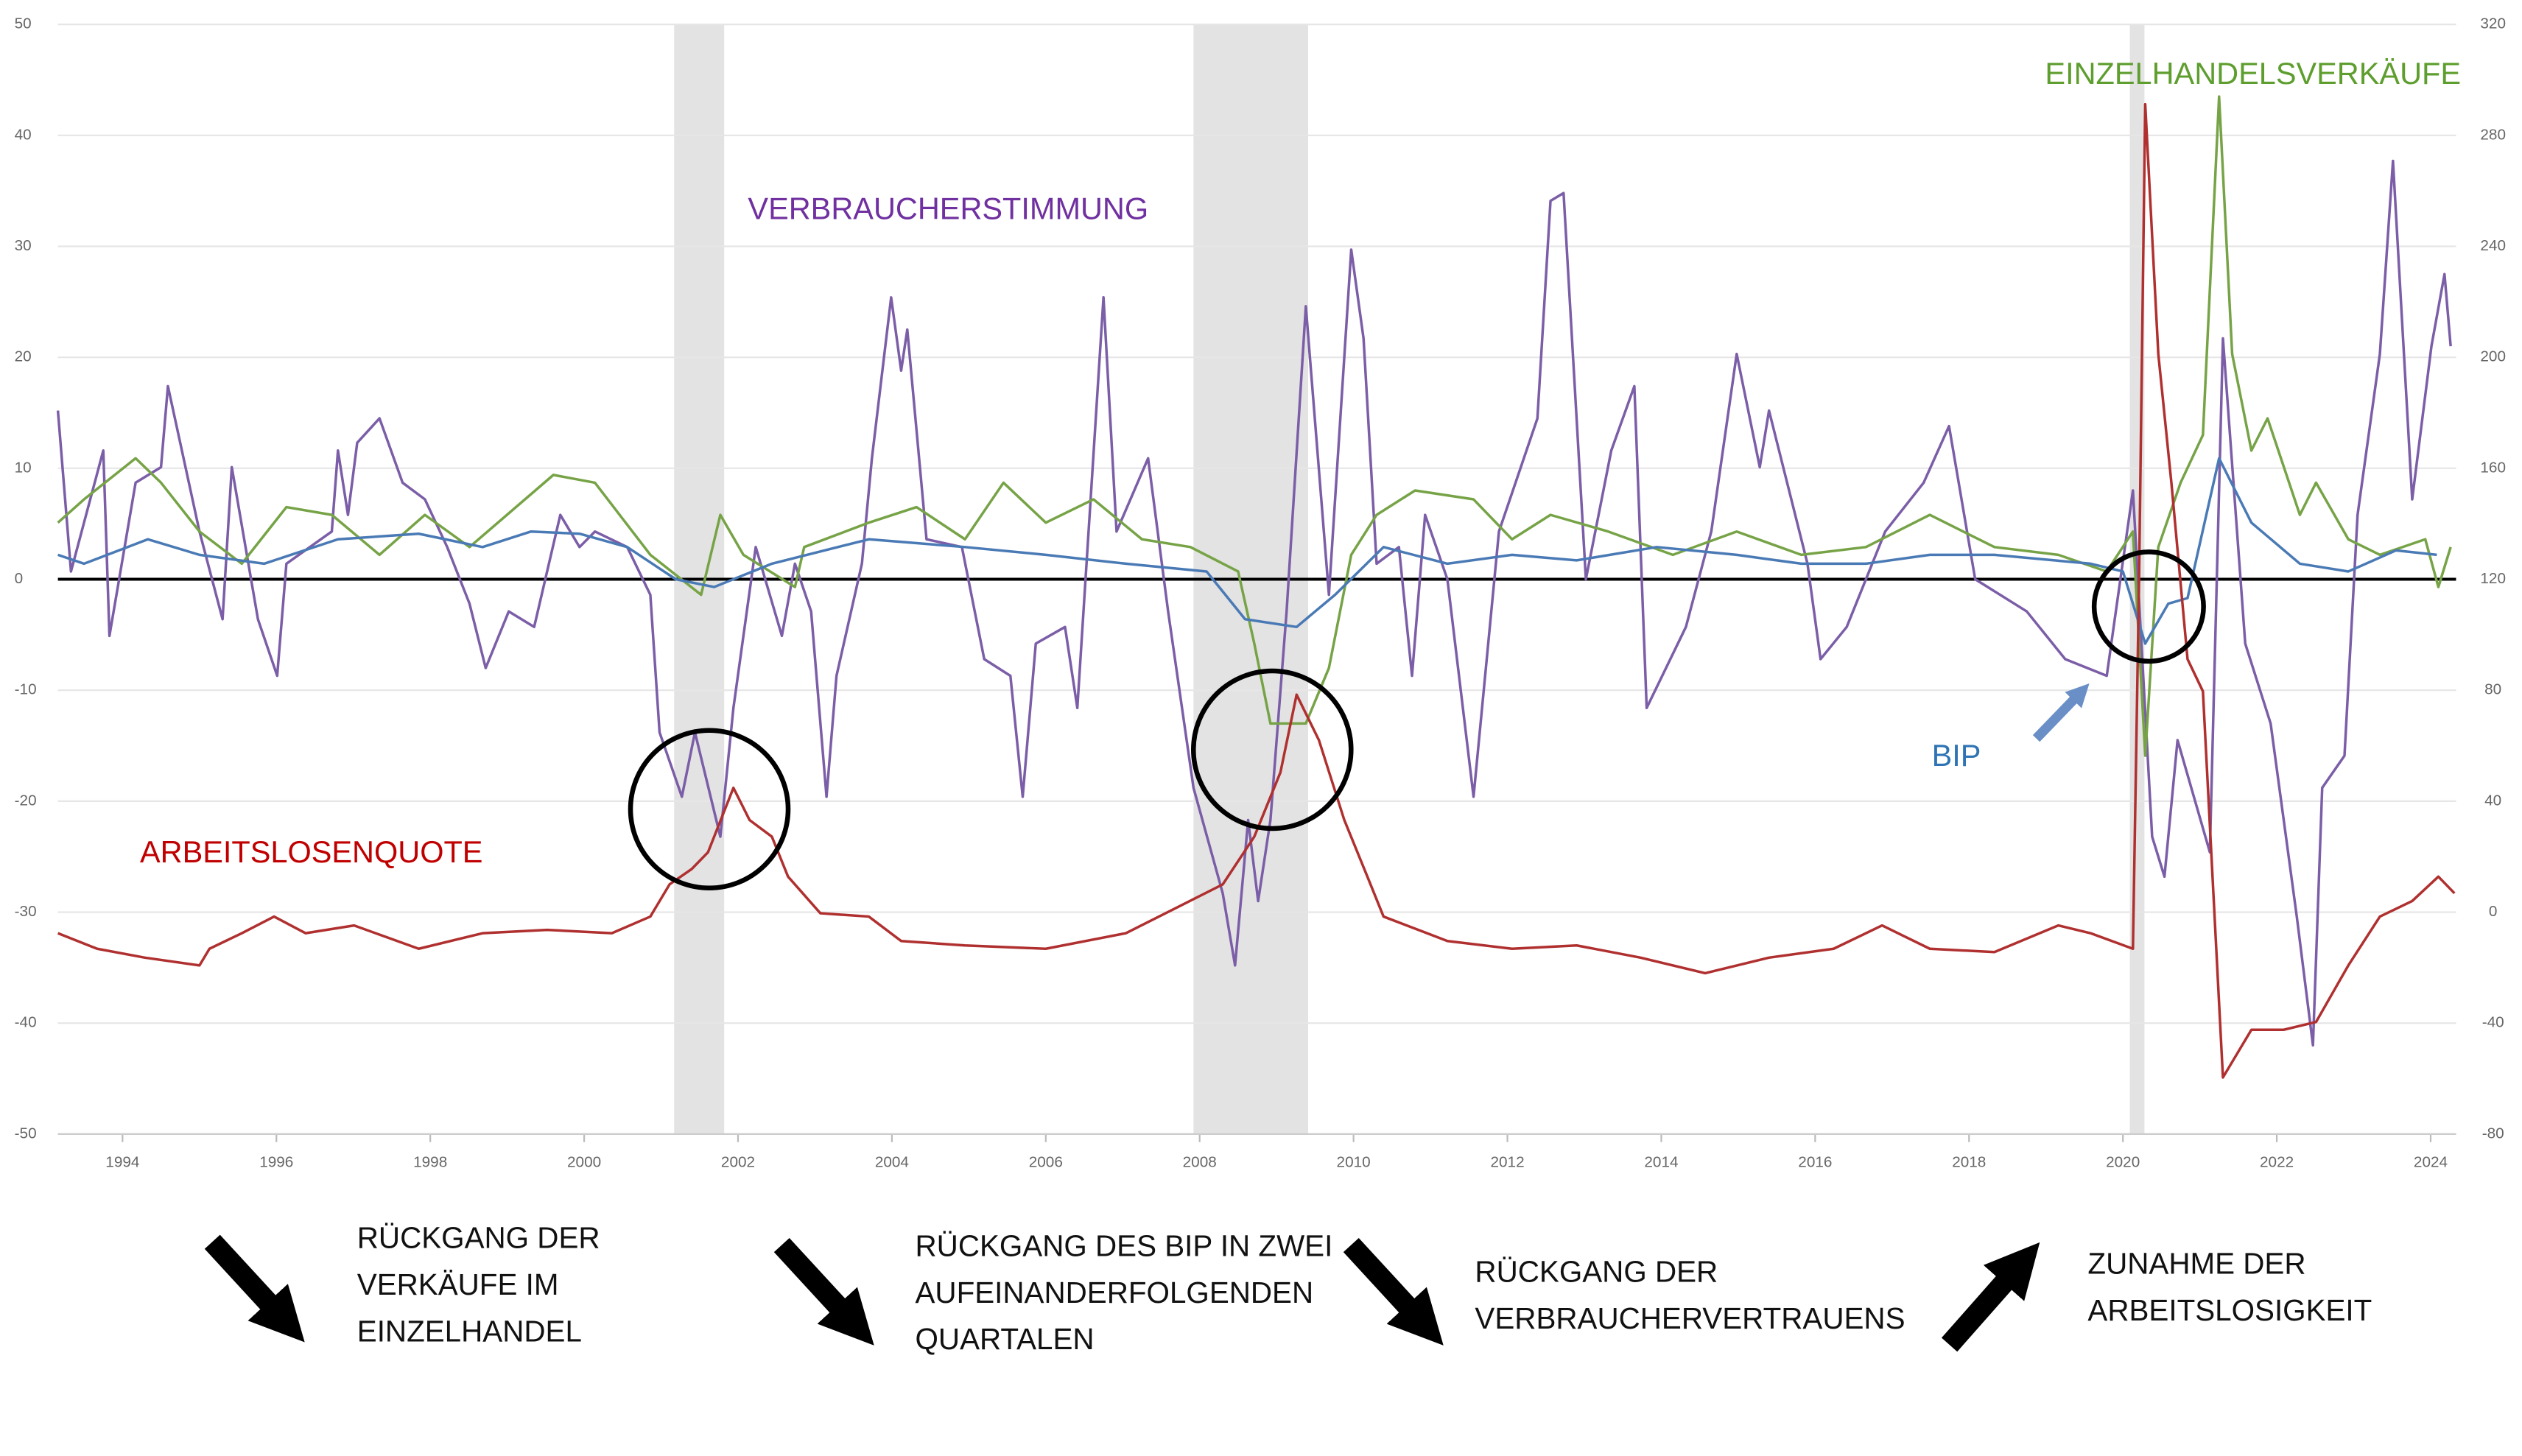 This screenshot has height=1456, width=2522. I want to click on y2-tick-label: 80, so click(2493, 689).